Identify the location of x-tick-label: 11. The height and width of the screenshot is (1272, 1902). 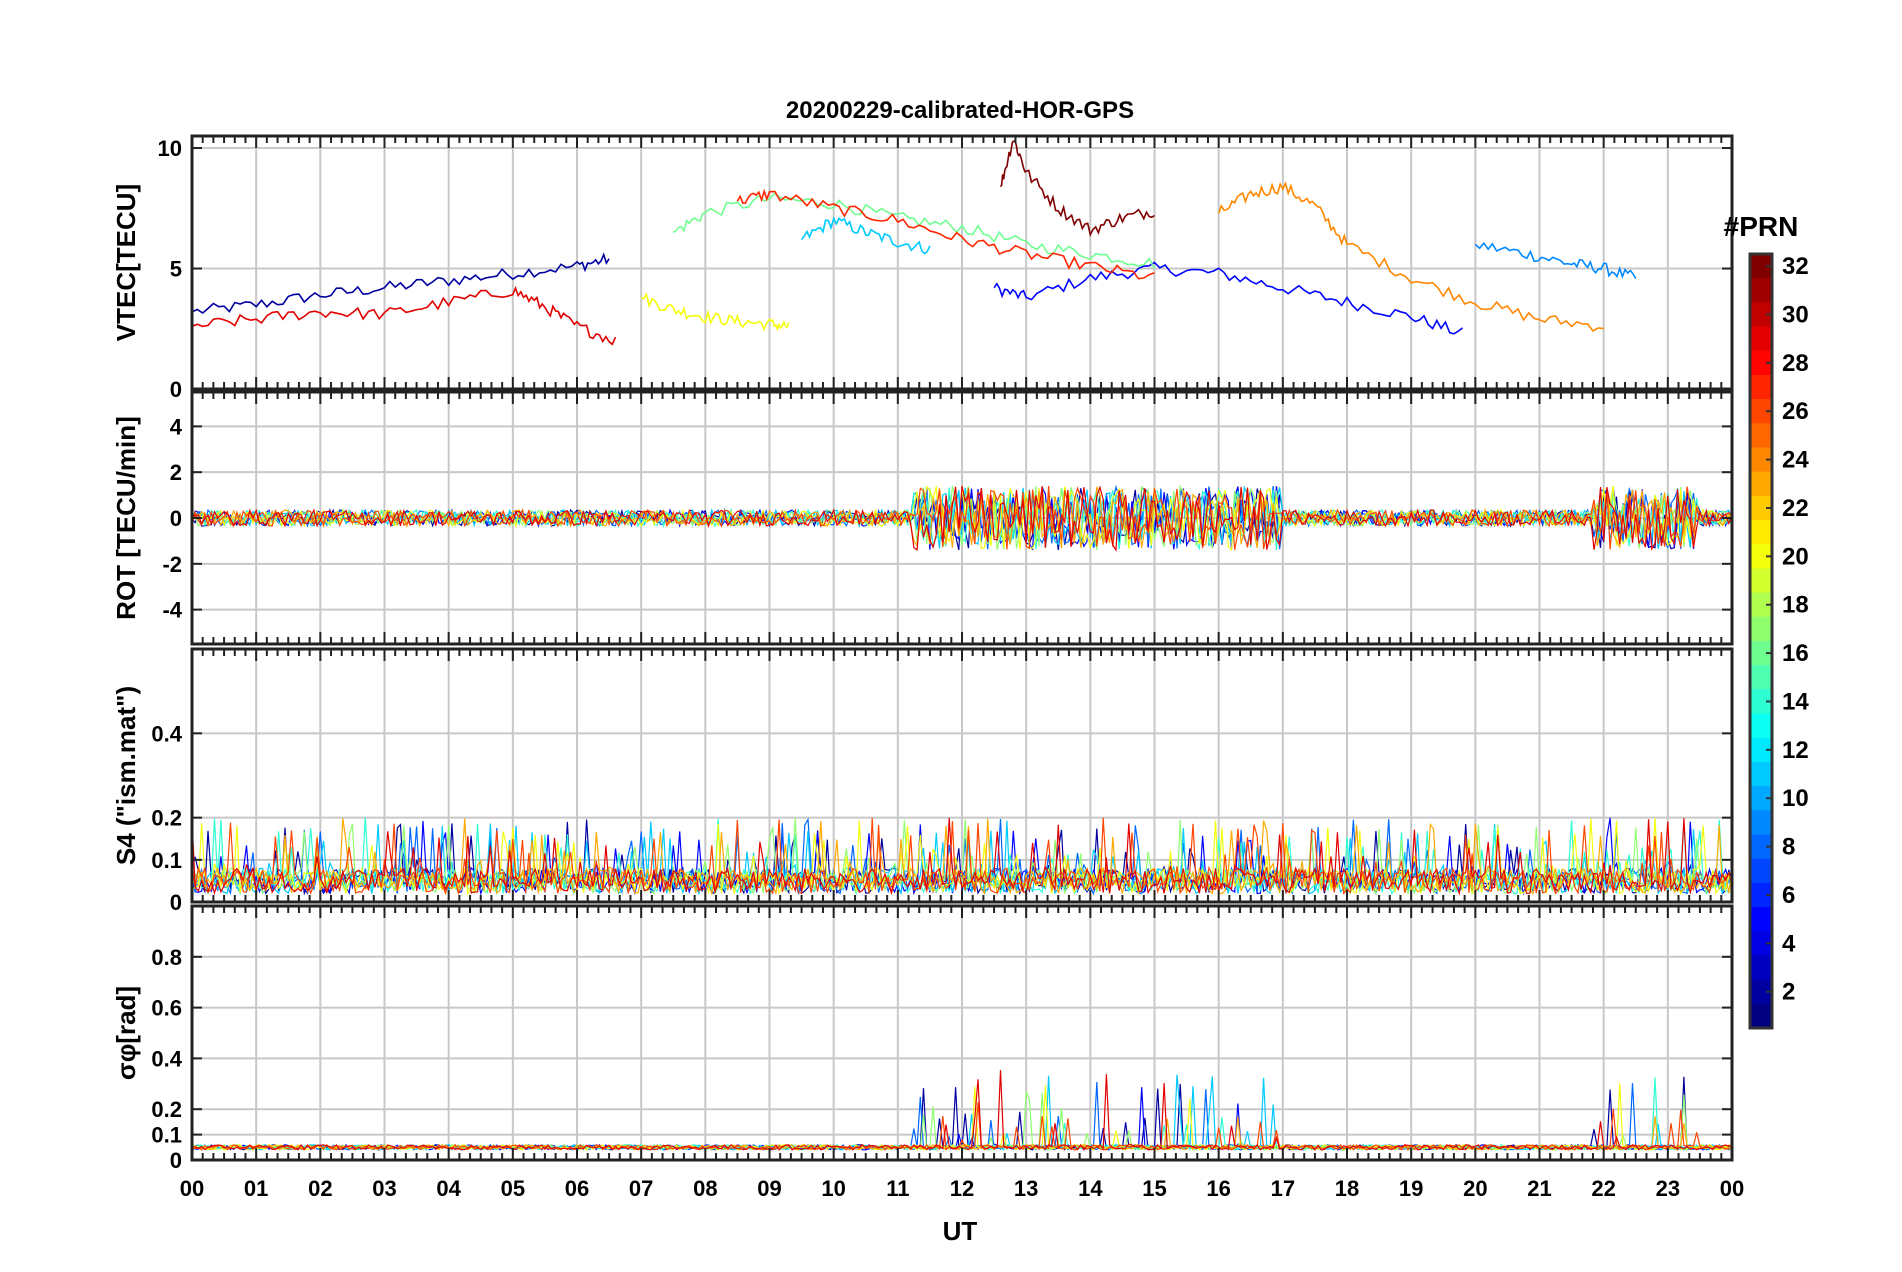
(897, 1188).